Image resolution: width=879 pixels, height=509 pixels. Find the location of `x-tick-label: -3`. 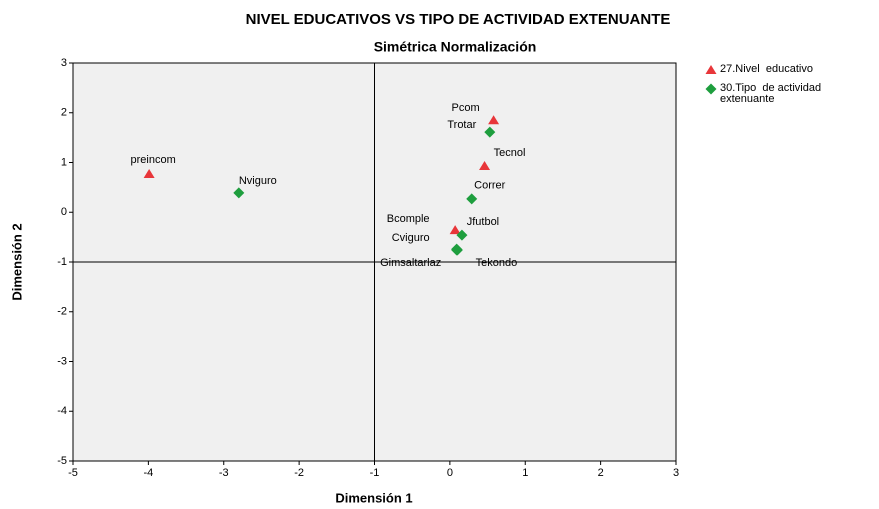

x-tick-label: -3 is located at coordinates (224, 473).